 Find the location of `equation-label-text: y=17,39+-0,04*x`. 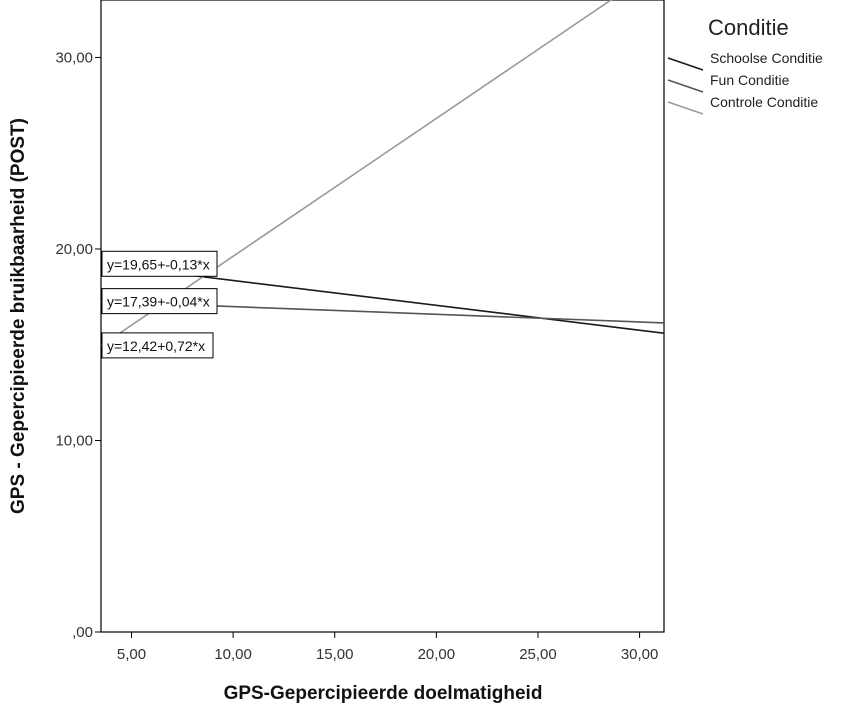

equation-label-text: y=17,39+-0,04*x is located at coordinates (158, 302).